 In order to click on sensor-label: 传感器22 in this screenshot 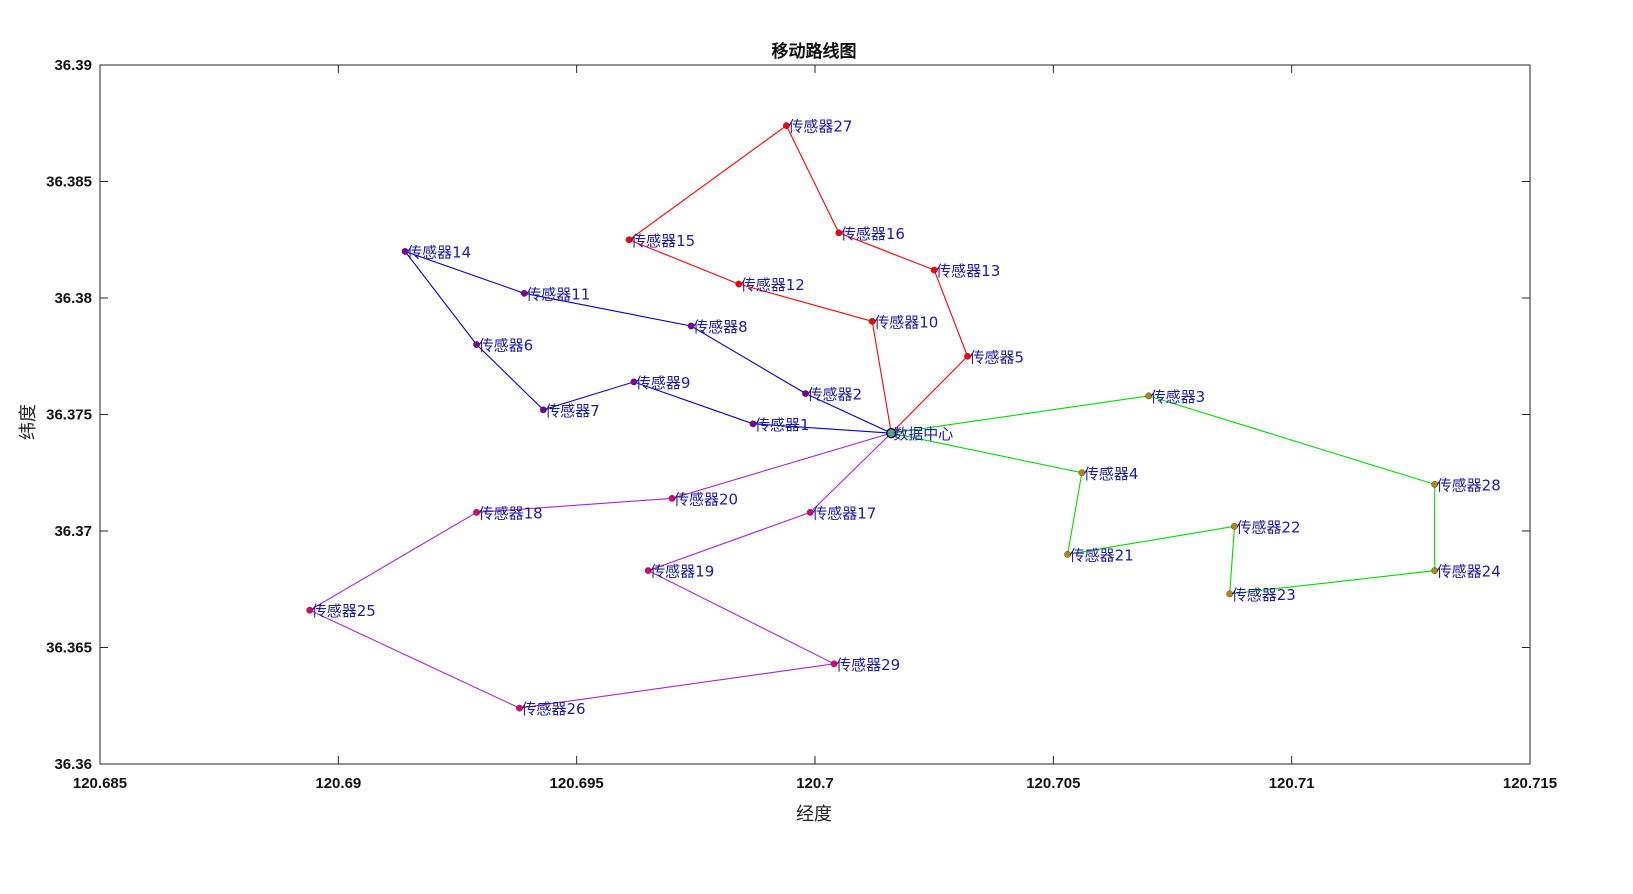, I will do `click(1268, 527)`.